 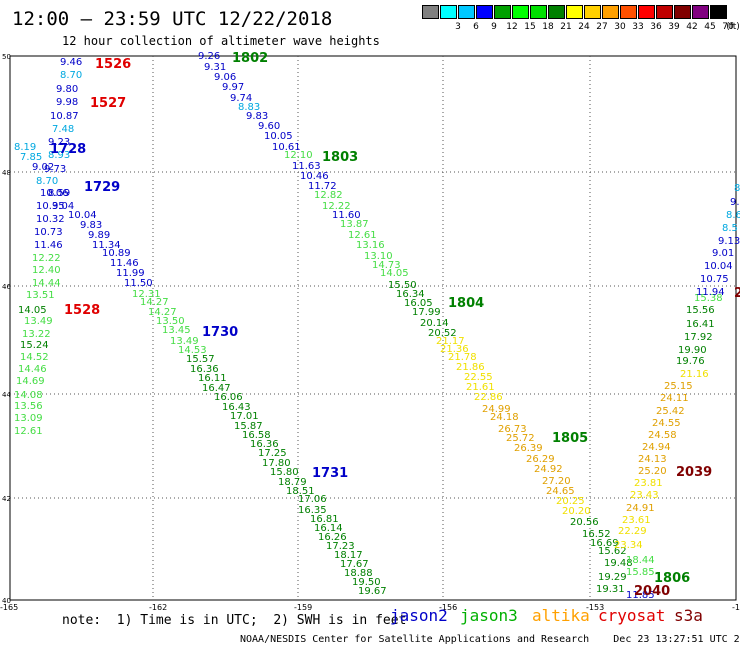 What do you see at coordinates (714, 279) in the screenshot?
I see `swh-value: 10.75` at bounding box center [714, 279].